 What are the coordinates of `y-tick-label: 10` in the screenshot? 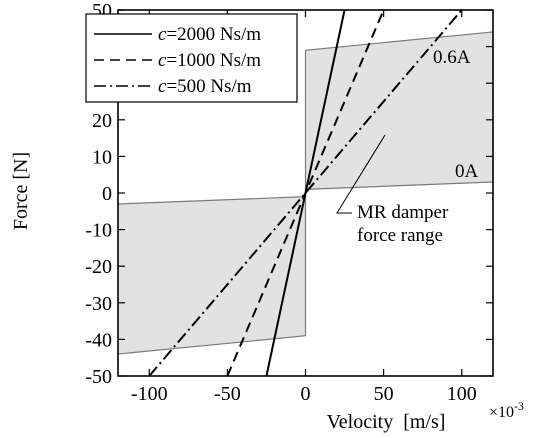 It's located at (102, 157).